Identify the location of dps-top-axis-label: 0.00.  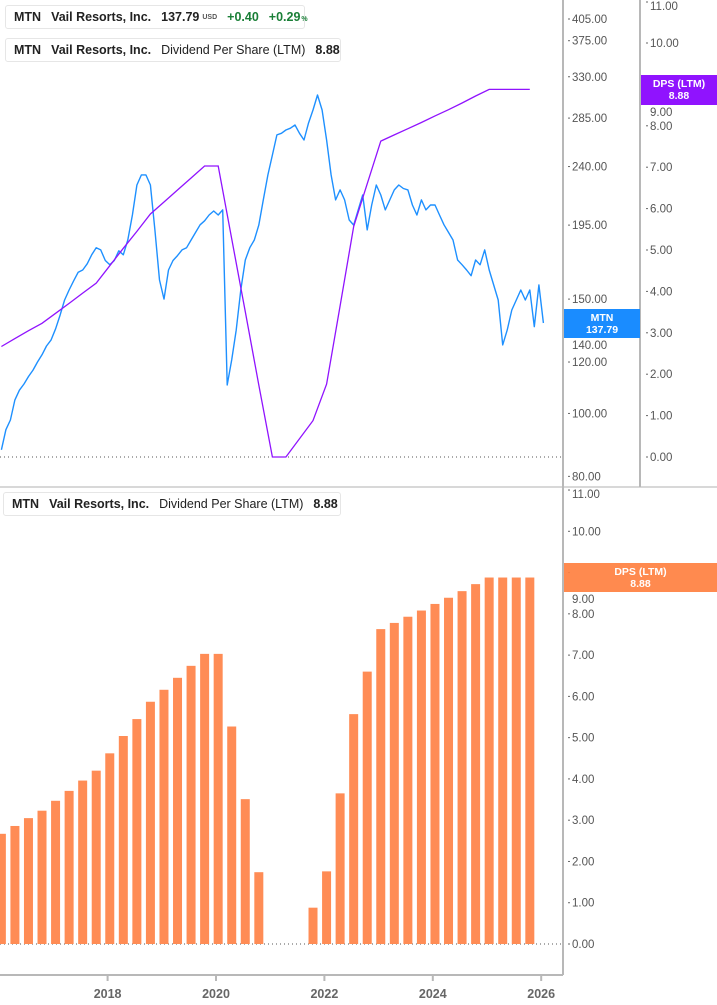
(661, 458).